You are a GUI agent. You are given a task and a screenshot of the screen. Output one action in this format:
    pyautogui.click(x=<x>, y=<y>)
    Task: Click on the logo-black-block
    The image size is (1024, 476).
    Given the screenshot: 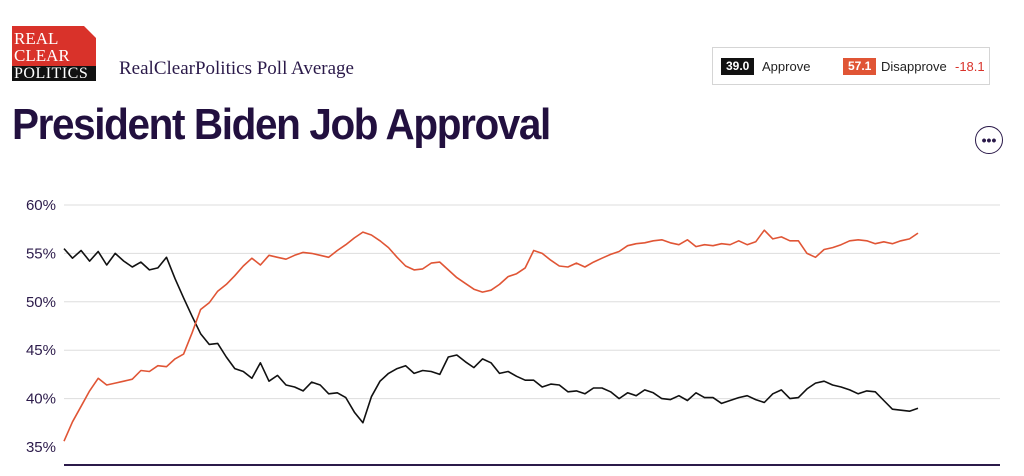 What is the action you would take?
    pyautogui.click(x=54, y=73)
    